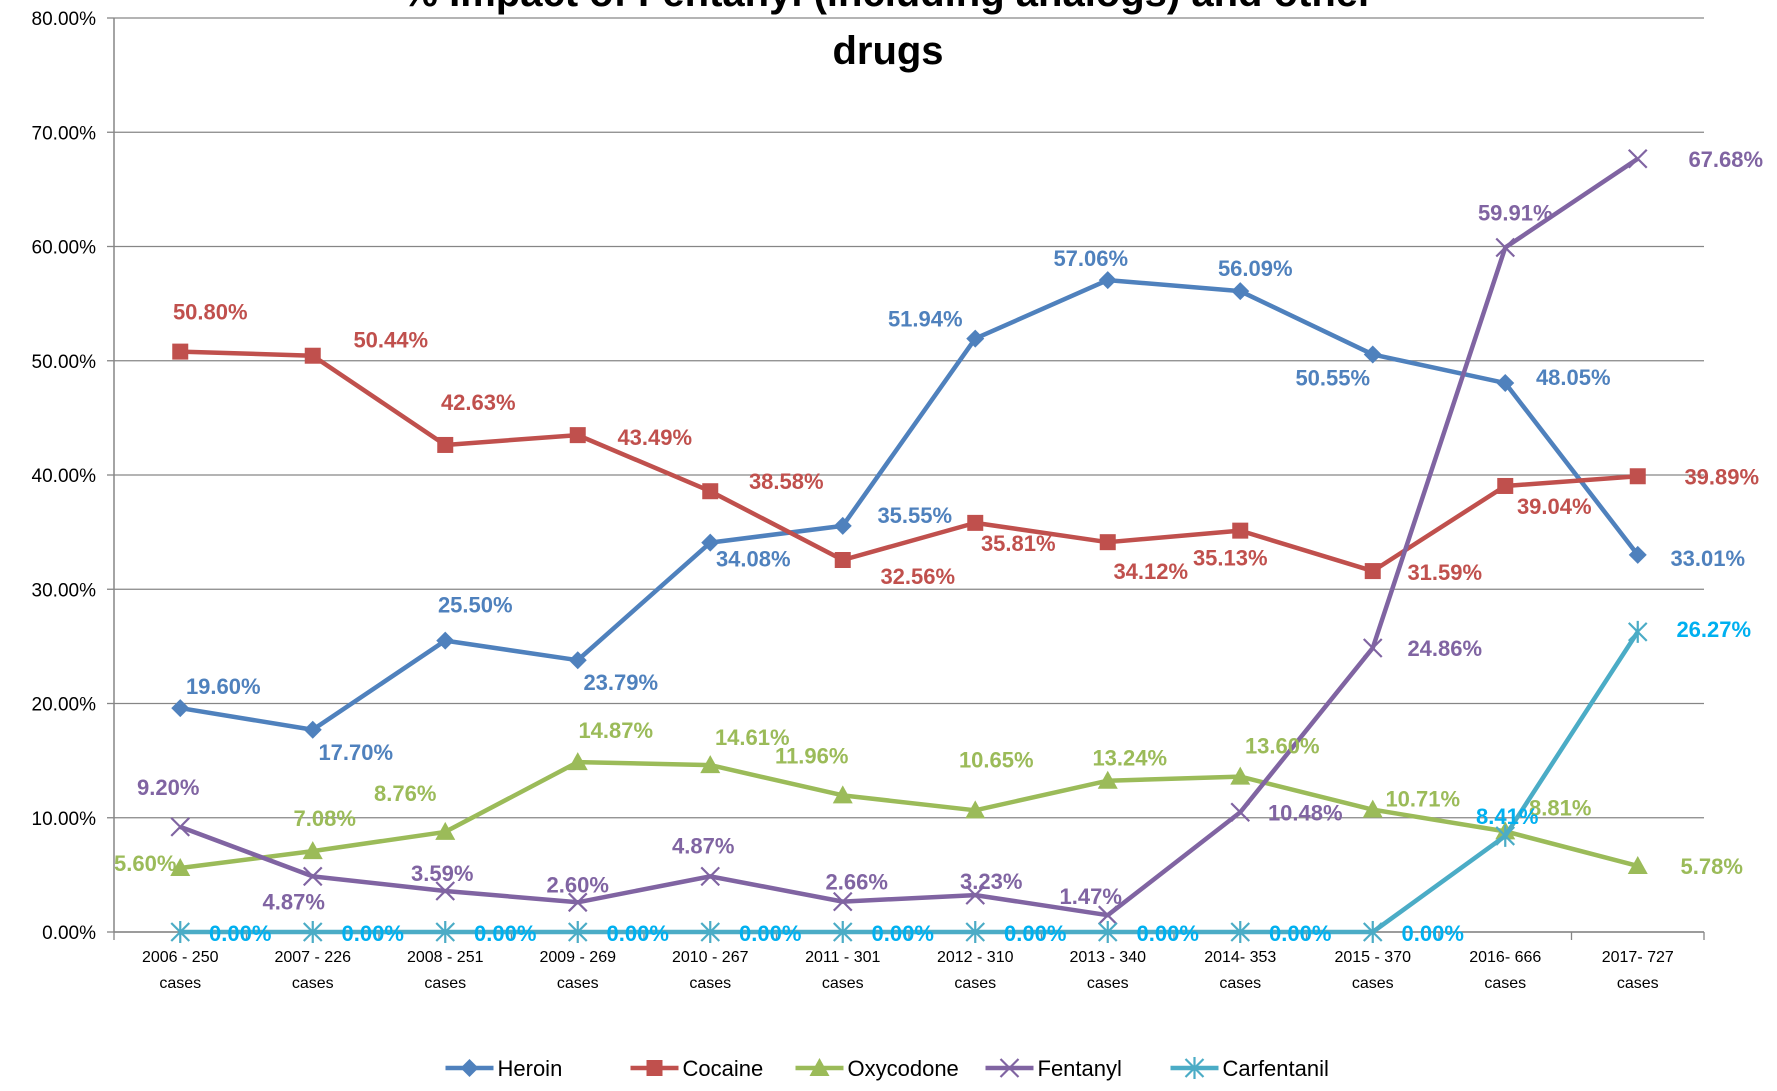 The width and height of the screenshot is (1777, 1091). What do you see at coordinates (996, 759) in the screenshot?
I see `oxycodone-data-label: 10.65%` at bounding box center [996, 759].